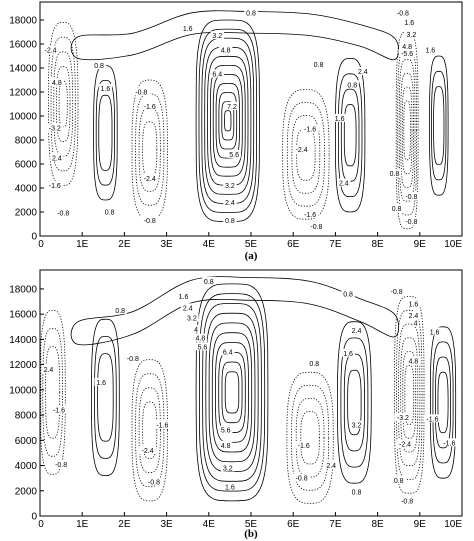 The image size is (474, 541). Describe the element at coordinates (453, 244) in the screenshot. I see `x-tick-label: 10E` at that location.